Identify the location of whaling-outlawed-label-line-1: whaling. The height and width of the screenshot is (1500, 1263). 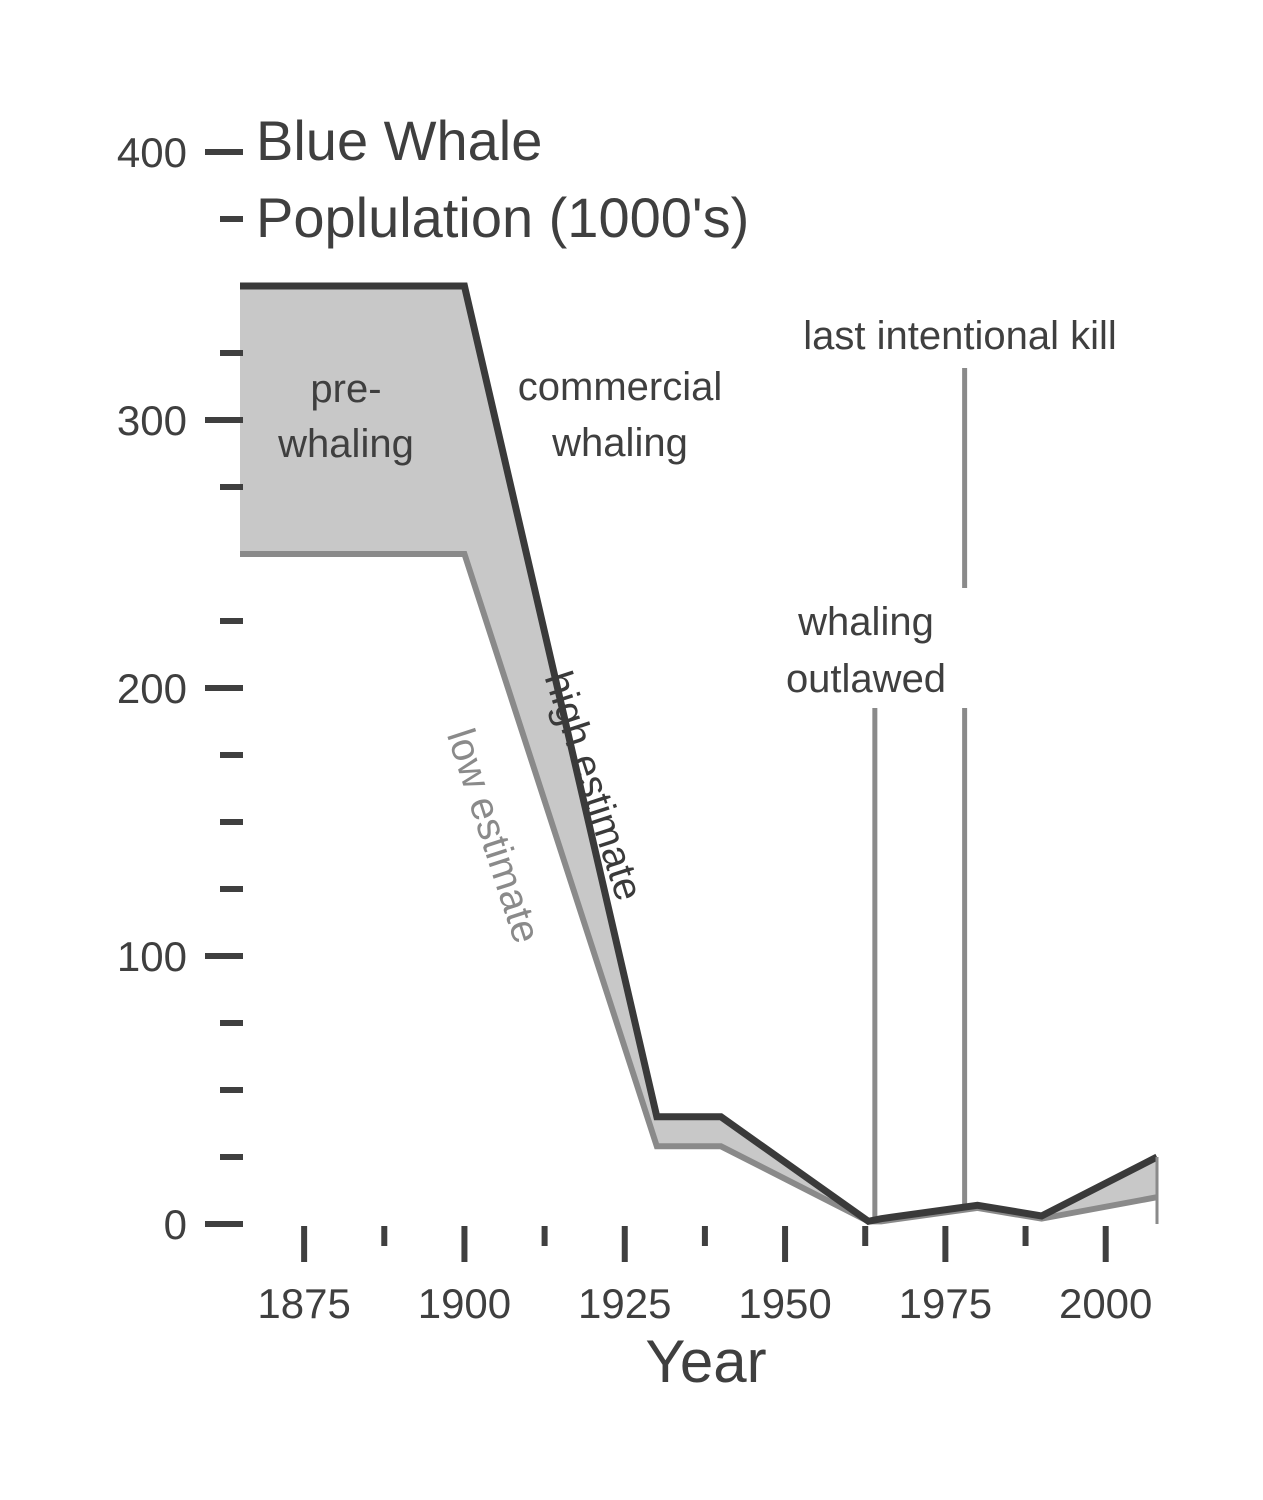
(865, 622).